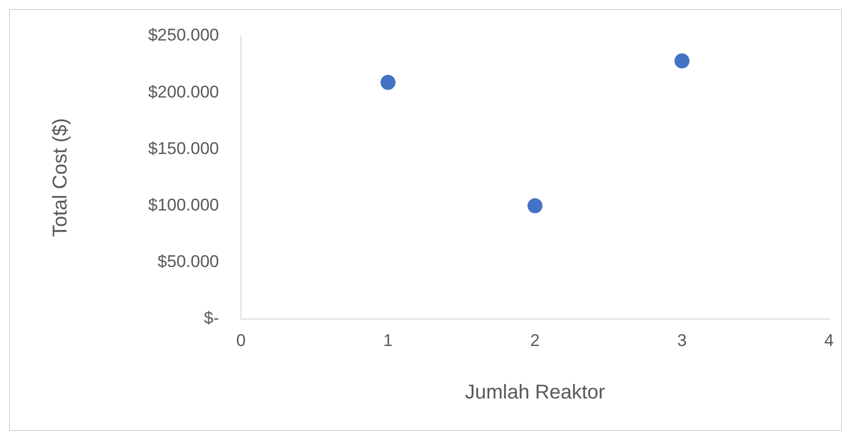  I want to click on x-tick-label: 2, so click(535, 340).